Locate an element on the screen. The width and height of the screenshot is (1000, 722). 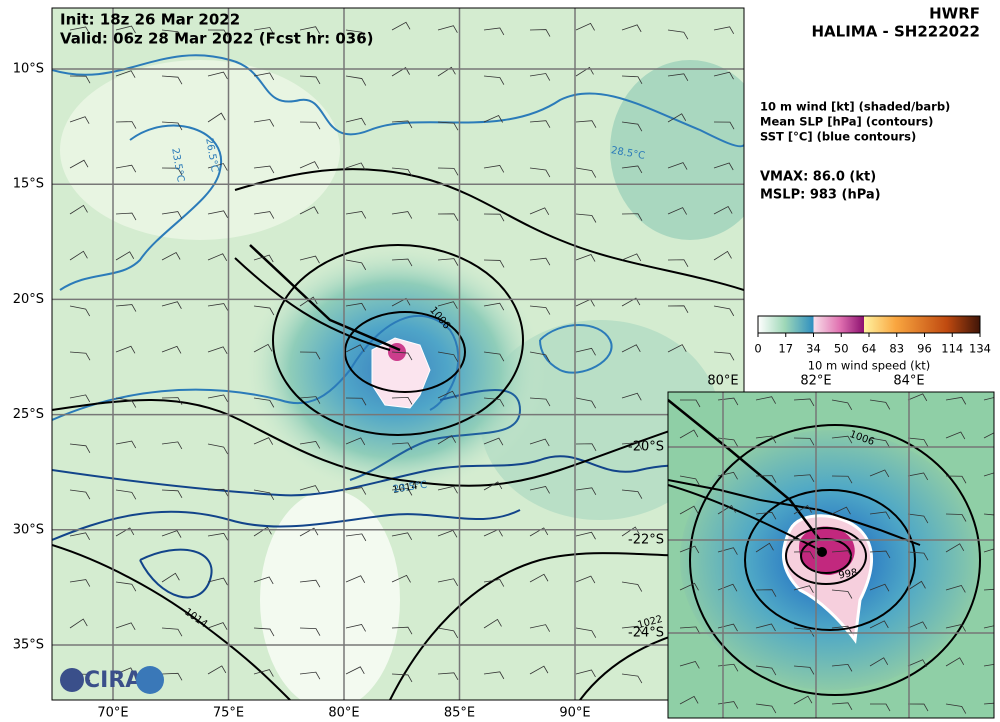
inset-slp-contours is located at coordinates (824, 547).